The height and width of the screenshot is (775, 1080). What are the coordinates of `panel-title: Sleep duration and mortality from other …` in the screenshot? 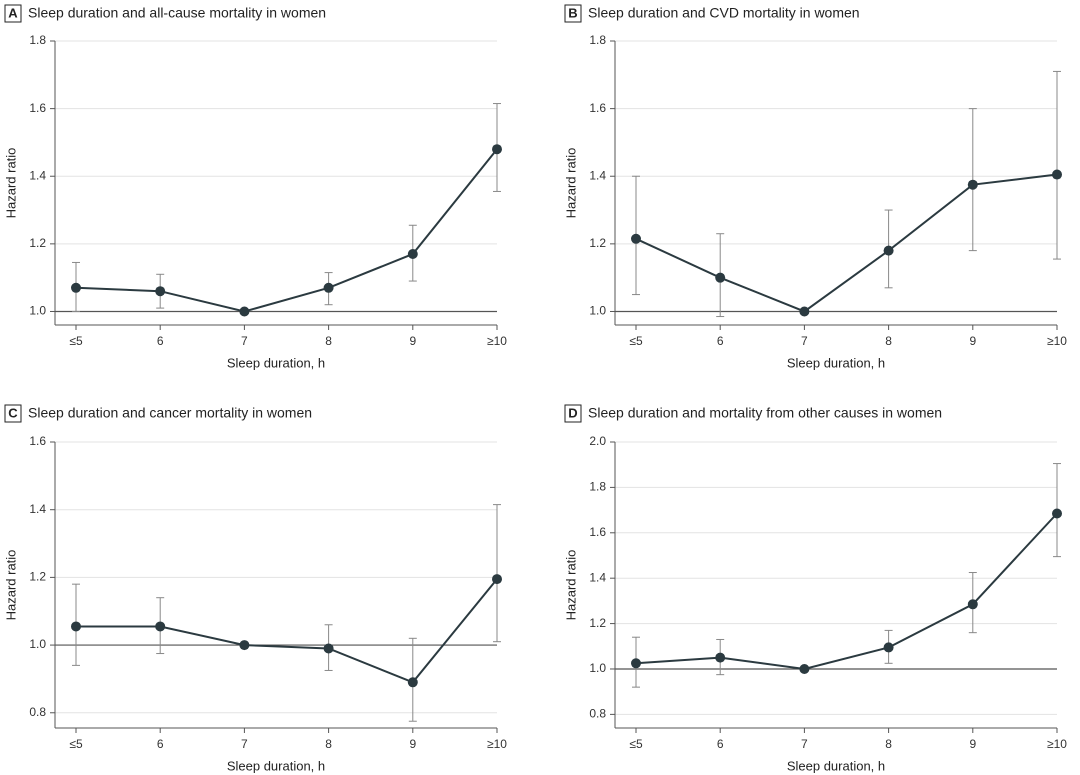 It's located at (765, 413).